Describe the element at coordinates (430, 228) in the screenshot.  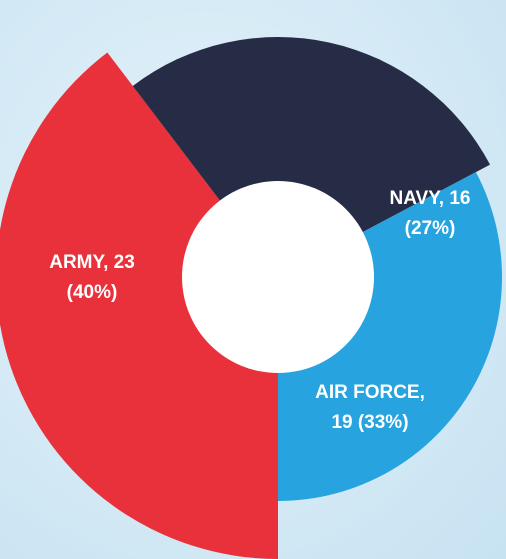
I see `label-navy-line-2: (27%)` at that location.